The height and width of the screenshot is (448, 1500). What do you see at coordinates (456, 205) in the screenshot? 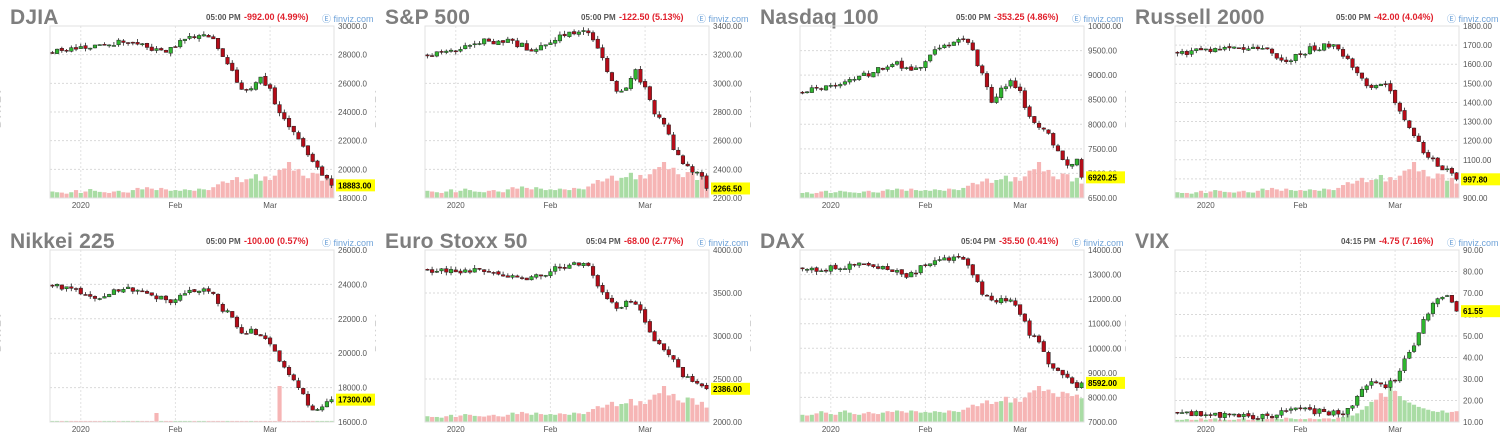
I see `x-tick-label: 2020` at bounding box center [456, 205].